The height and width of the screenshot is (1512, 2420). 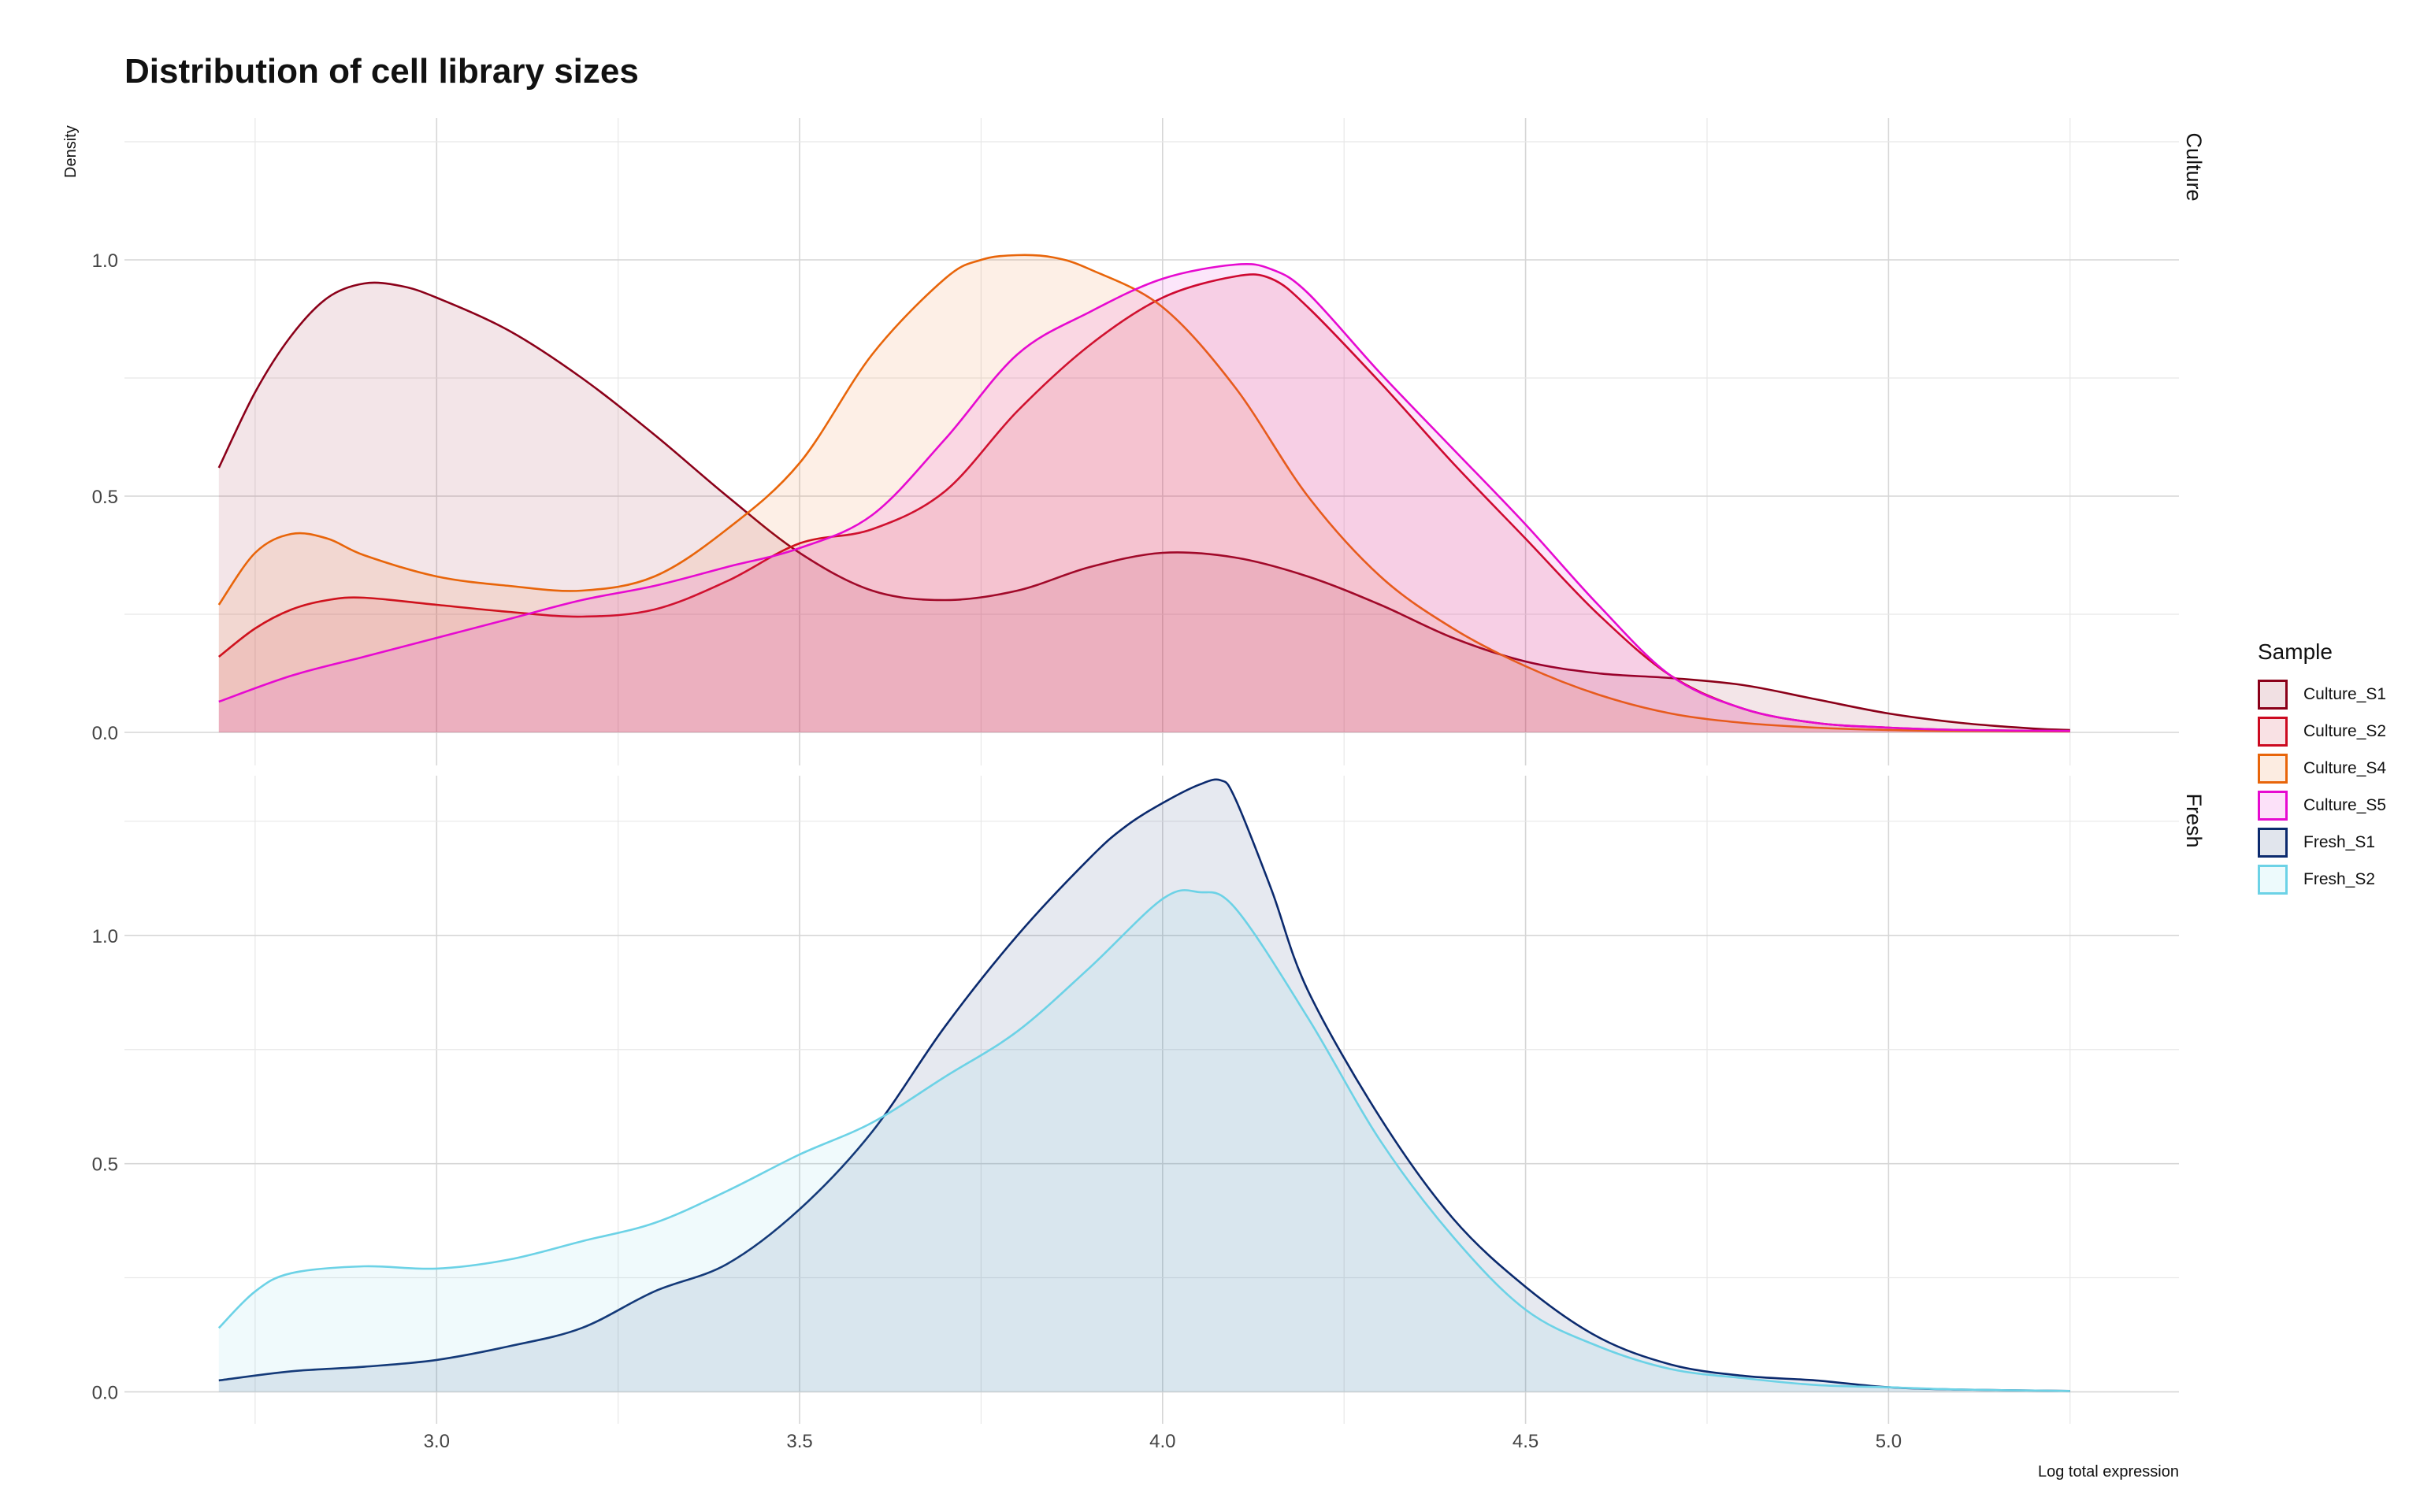 What do you see at coordinates (2339, 841) in the screenshot?
I see `legend-label: Fresh_S1` at bounding box center [2339, 841].